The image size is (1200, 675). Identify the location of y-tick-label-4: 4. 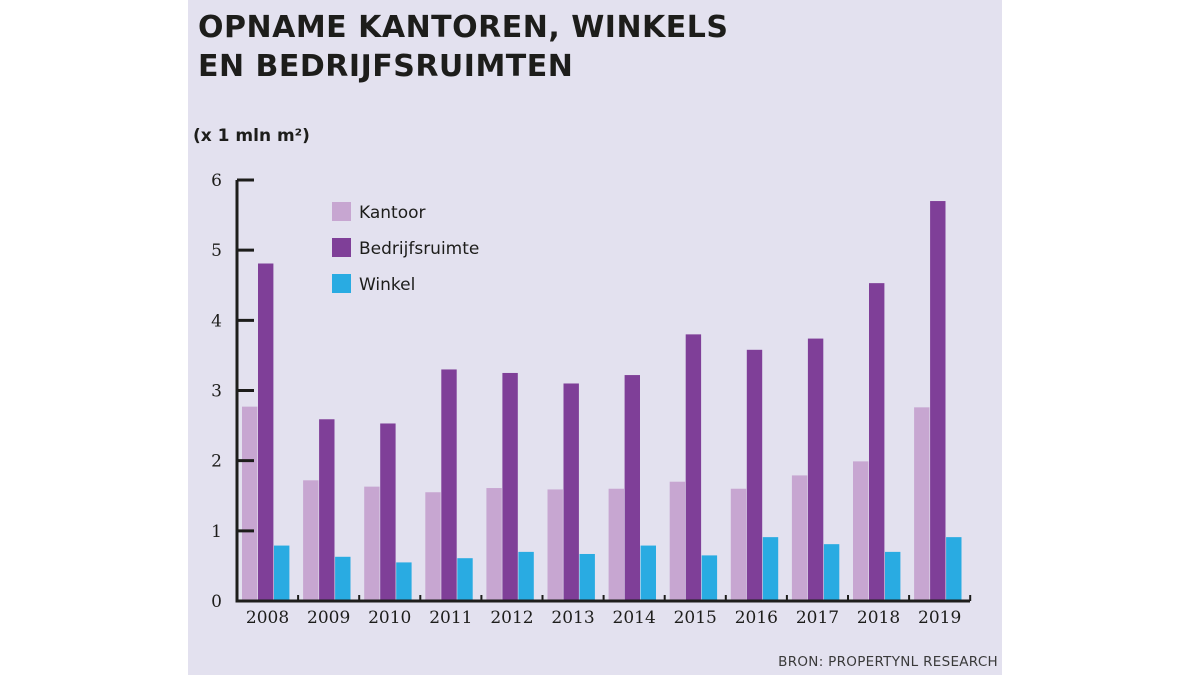
(216, 321).